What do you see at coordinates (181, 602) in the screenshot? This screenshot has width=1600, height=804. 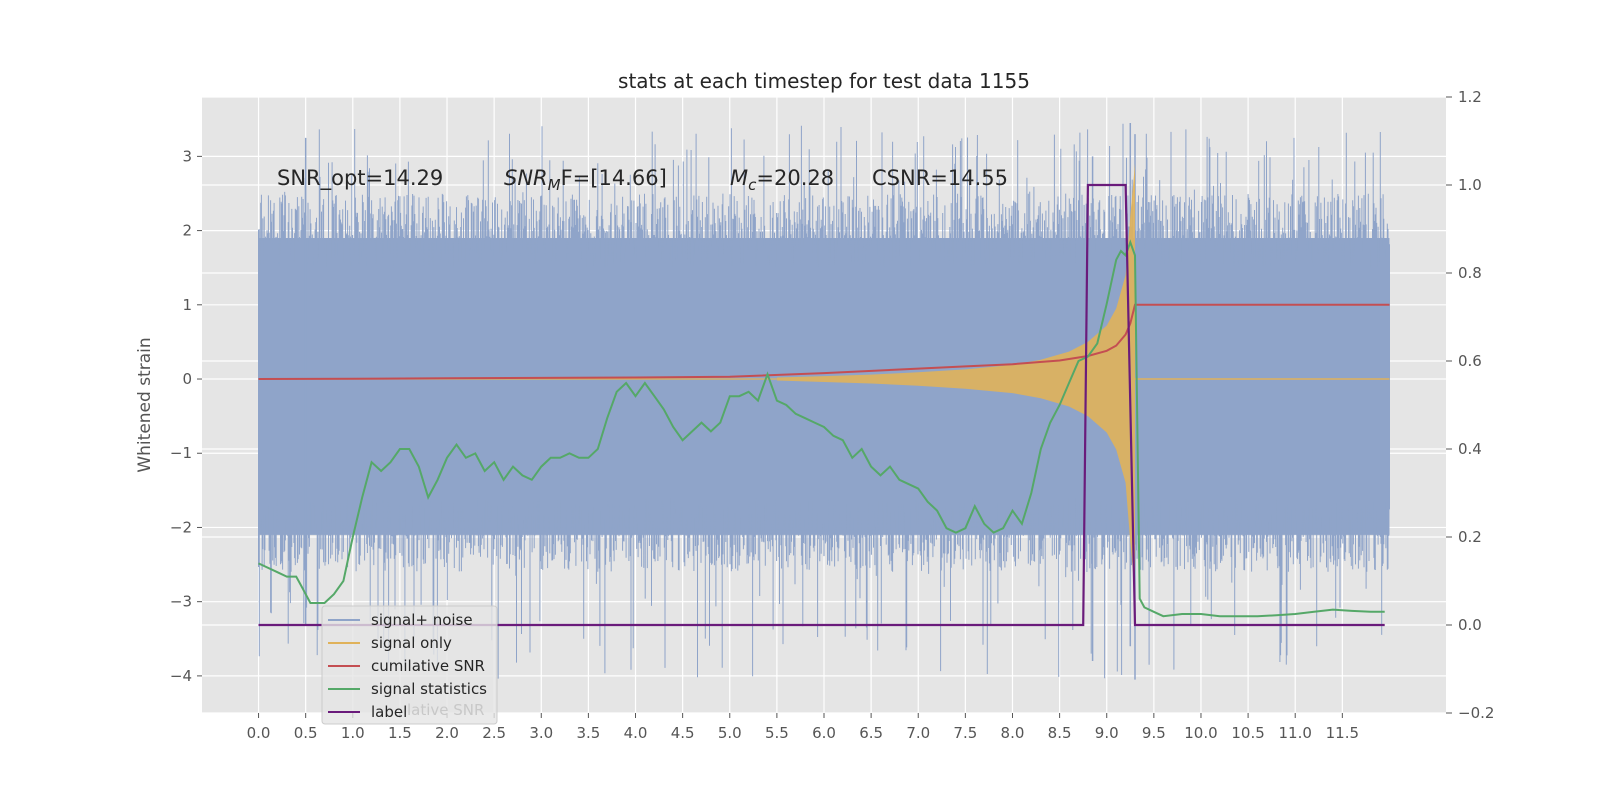 I see `y-tick-label: −3` at bounding box center [181, 602].